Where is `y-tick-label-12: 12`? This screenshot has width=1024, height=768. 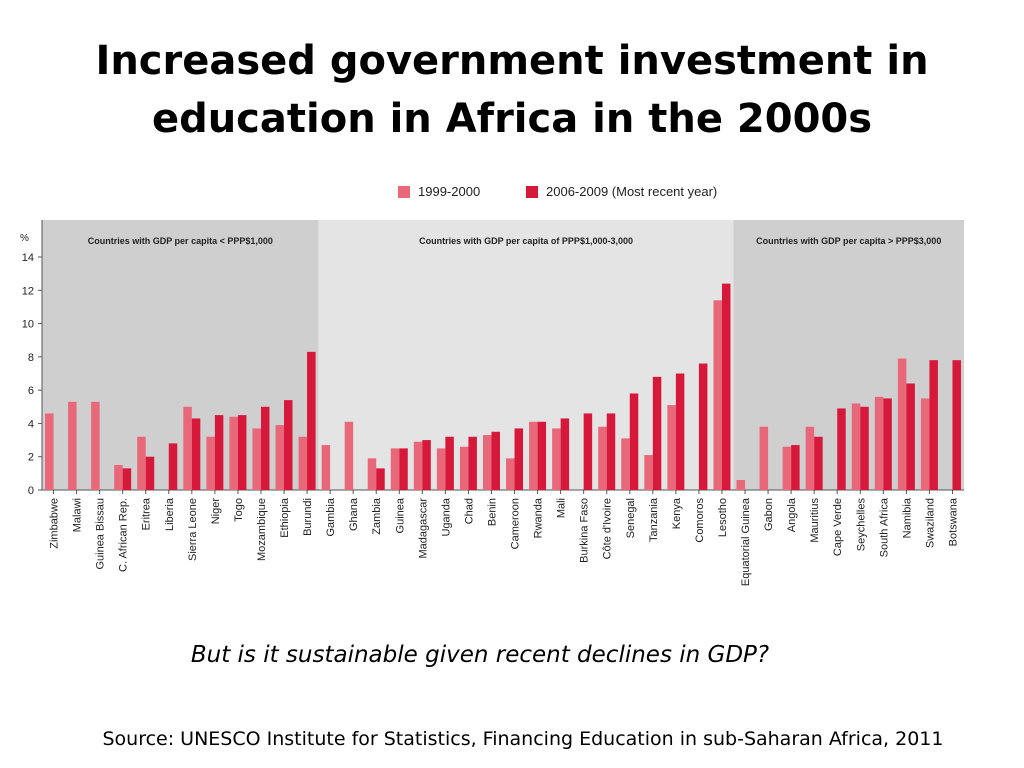 y-tick-label-12: 12 is located at coordinates (28, 291).